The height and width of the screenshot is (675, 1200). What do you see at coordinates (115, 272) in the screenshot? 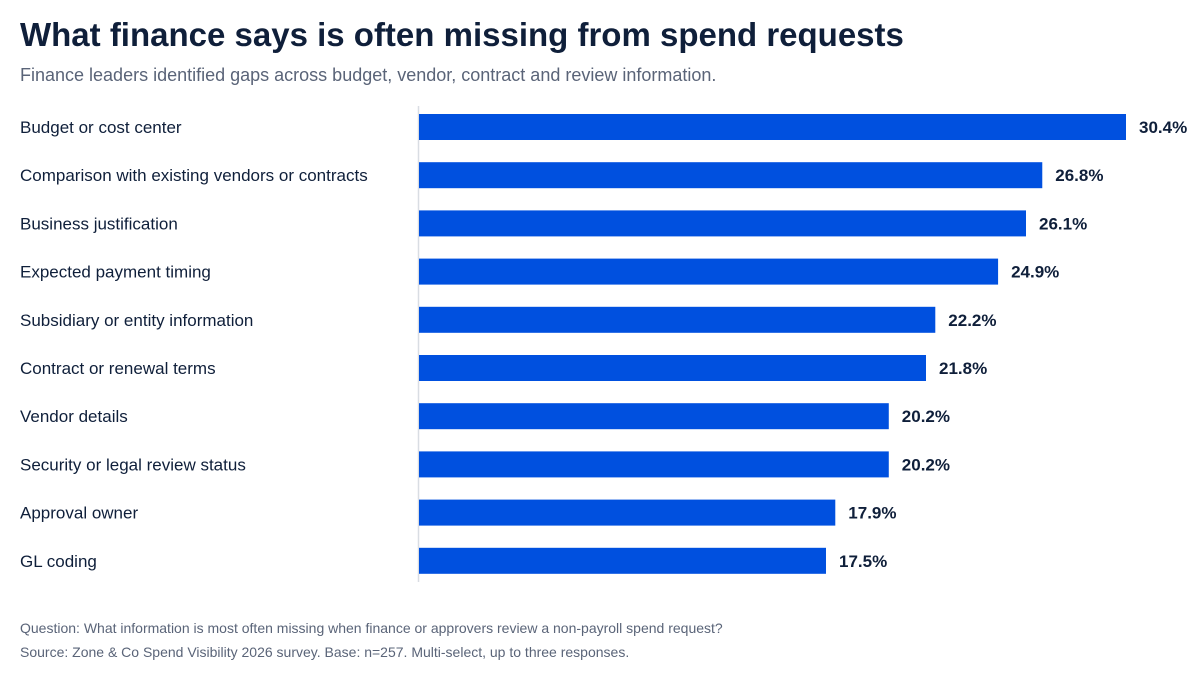
I see `category-label: Expected payment timing` at bounding box center [115, 272].